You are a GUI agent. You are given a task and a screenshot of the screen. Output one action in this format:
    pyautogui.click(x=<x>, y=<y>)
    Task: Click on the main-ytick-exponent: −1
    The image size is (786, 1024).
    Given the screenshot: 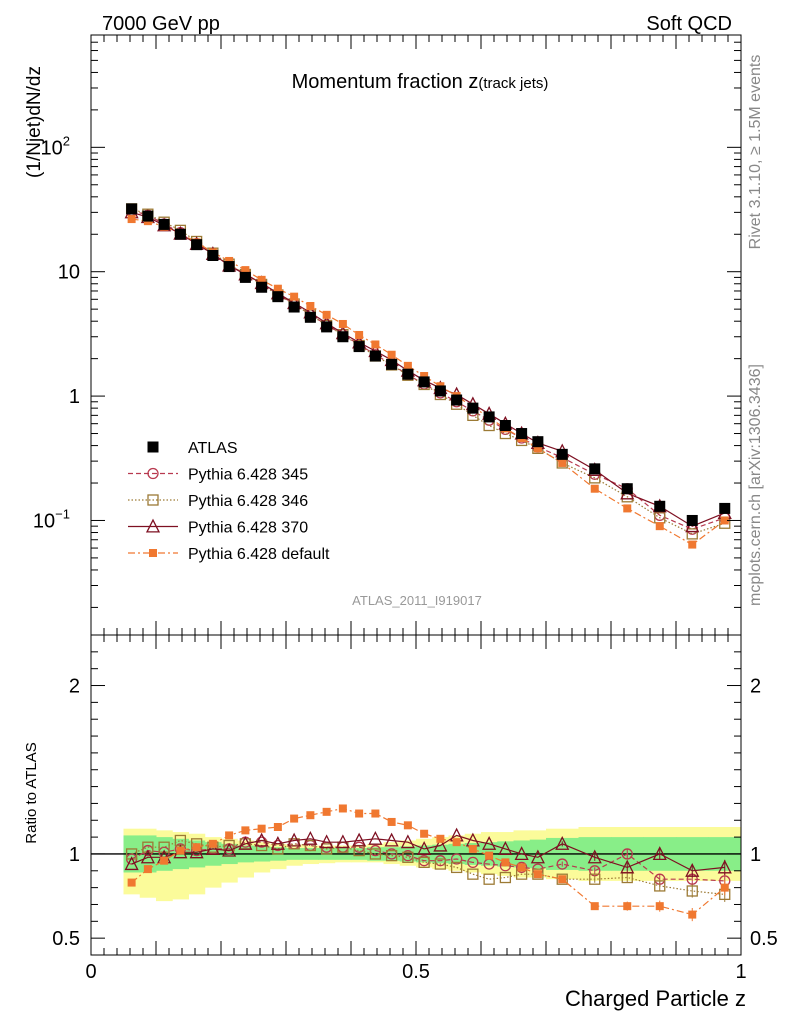 What is the action you would take?
    pyautogui.click(x=62, y=513)
    